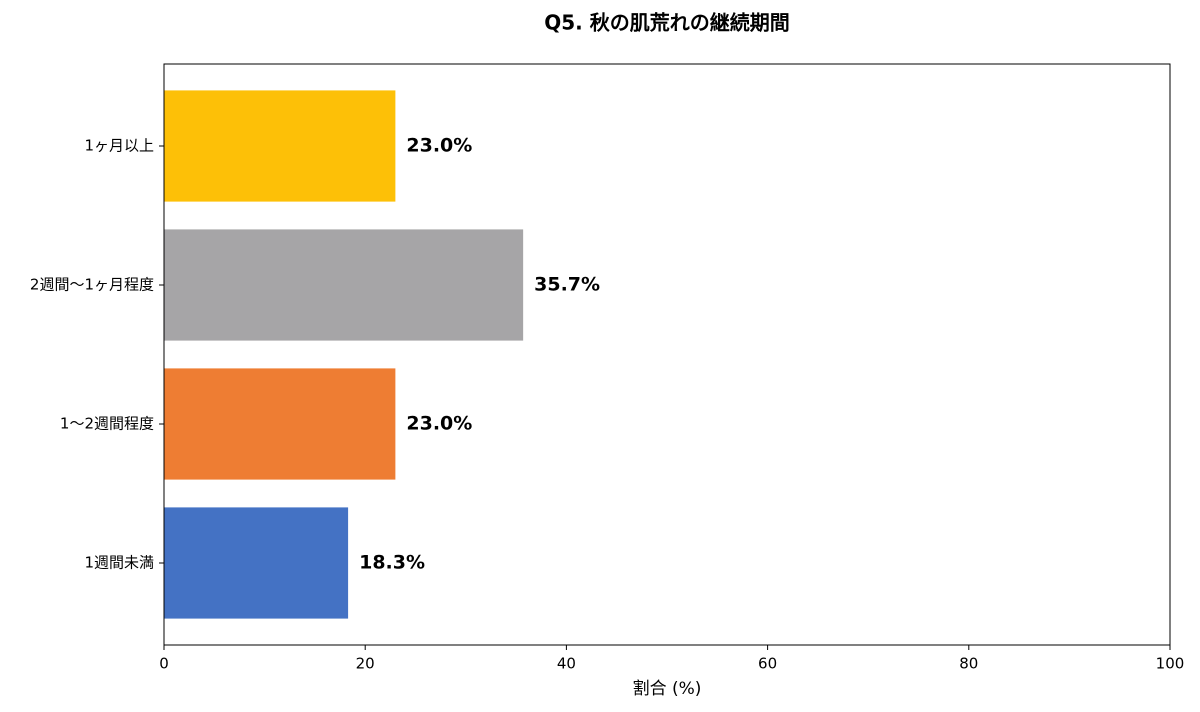  What do you see at coordinates (164, 664) in the screenshot?
I see `x-tick-label: 0` at bounding box center [164, 664].